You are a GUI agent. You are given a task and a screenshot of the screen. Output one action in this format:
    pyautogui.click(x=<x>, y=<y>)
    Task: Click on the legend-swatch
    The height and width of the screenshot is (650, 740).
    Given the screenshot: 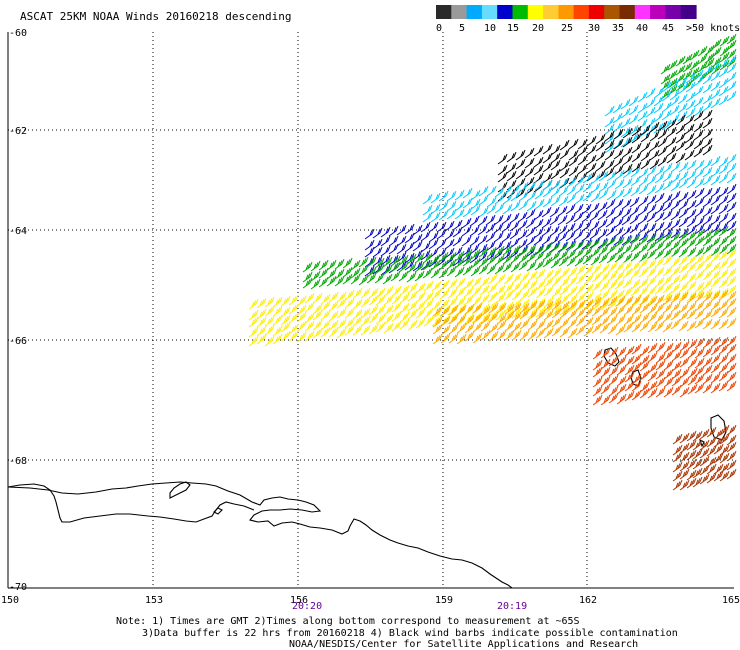 What is the action you would take?
    pyautogui.click(x=658, y=12)
    